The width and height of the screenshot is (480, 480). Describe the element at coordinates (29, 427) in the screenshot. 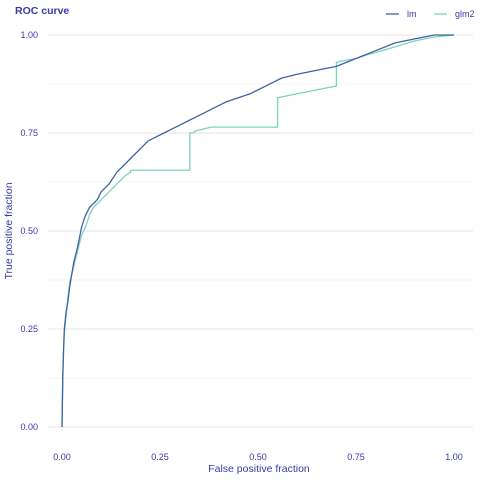

I see `y-tick-label: 0.00` at that location.